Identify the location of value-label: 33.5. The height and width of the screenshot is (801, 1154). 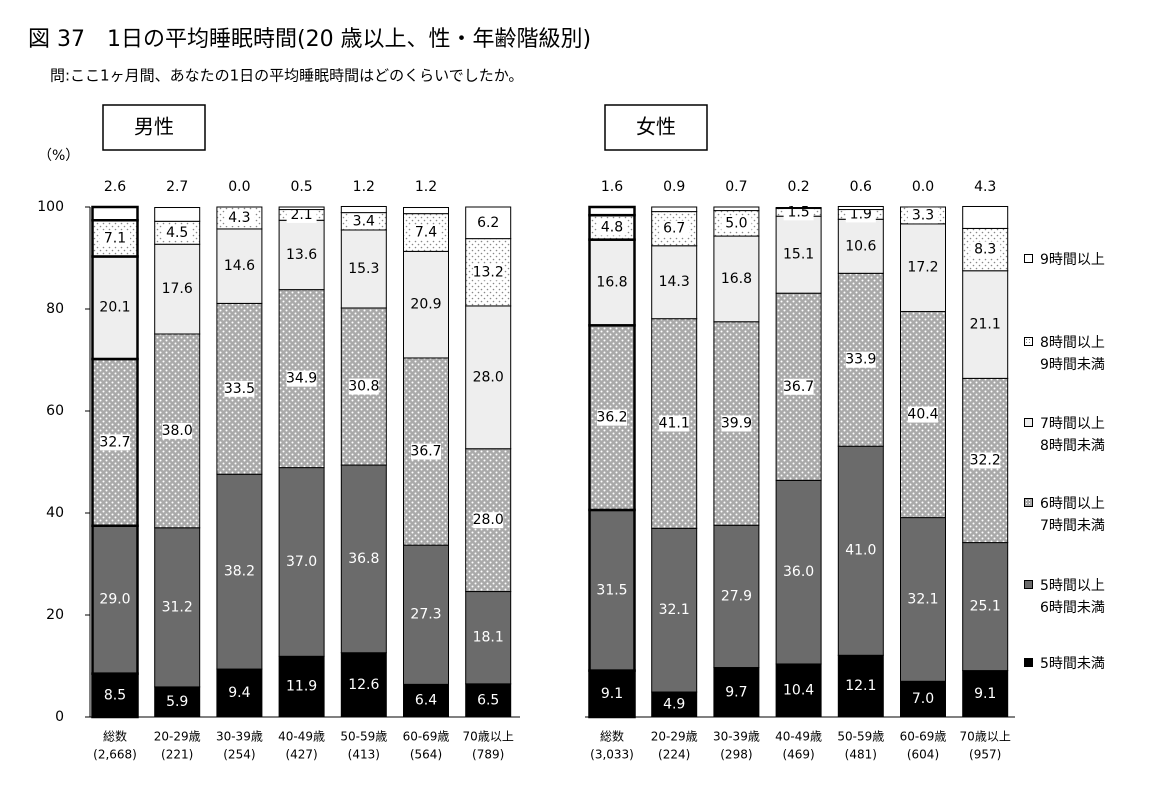
(239, 389).